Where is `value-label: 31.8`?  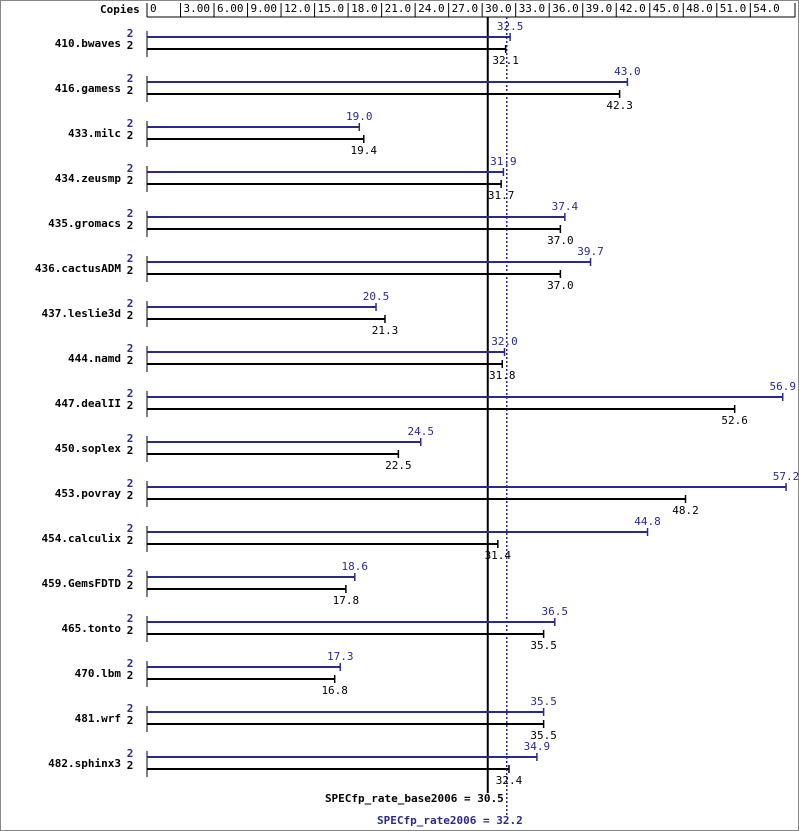 value-label: 31.8 is located at coordinates (502, 375).